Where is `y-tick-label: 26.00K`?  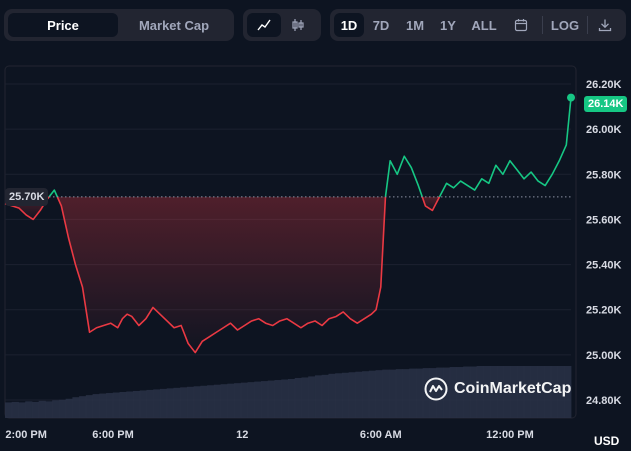 y-tick-label: 26.00K is located at coordinates (604, 130).